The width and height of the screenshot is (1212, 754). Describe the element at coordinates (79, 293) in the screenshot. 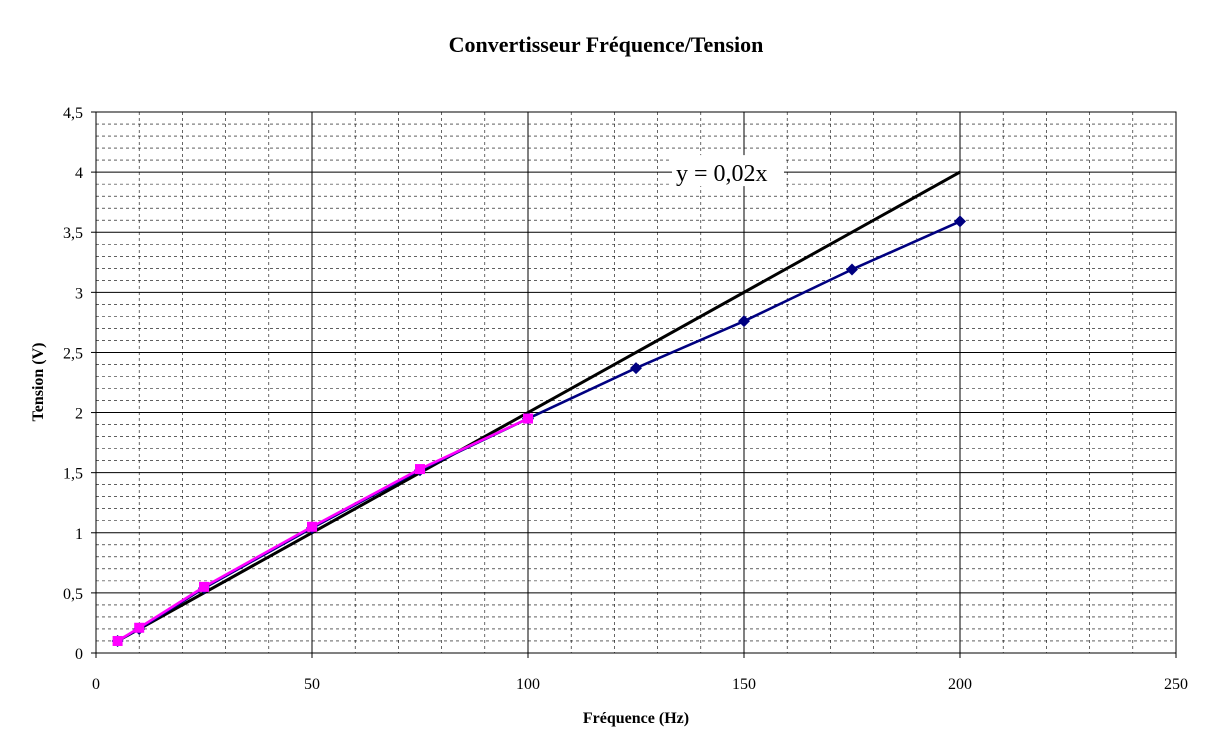

I see `y-tick-label: 3` at that location.